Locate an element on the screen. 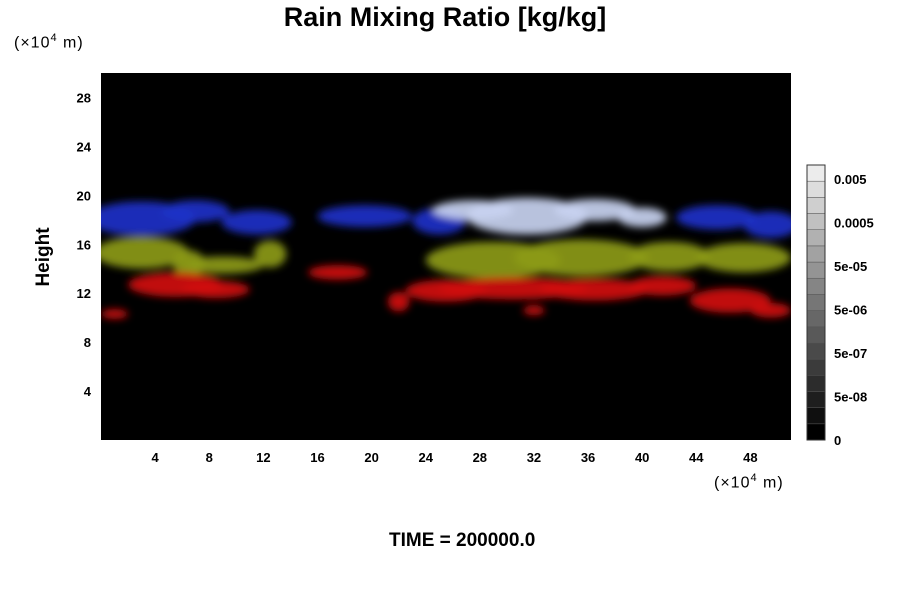  x-tick-label: 24 is located at coordinates (425, 457).